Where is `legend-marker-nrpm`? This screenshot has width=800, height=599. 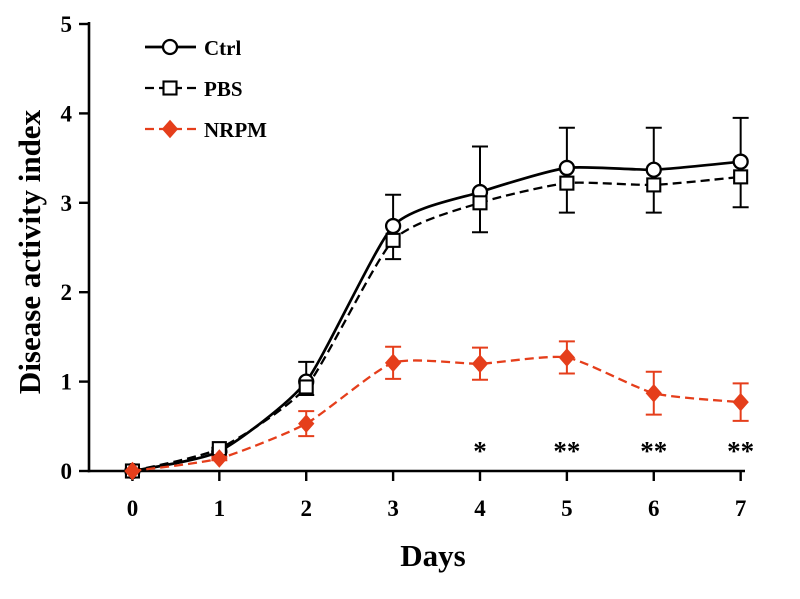 legend-marker-nrpm is located at coordinates (170, 129).